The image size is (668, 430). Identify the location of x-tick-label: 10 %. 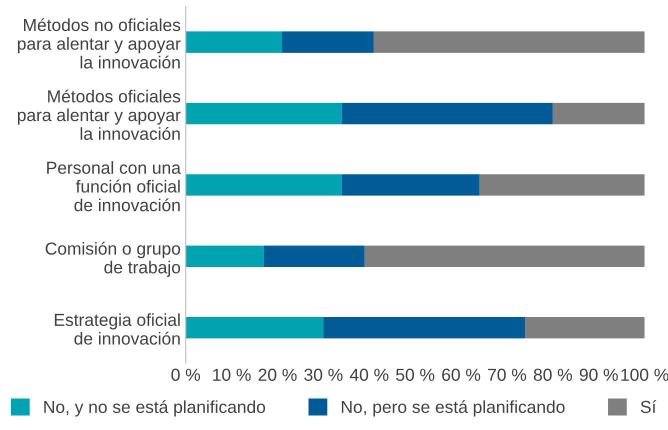
(232, 374).